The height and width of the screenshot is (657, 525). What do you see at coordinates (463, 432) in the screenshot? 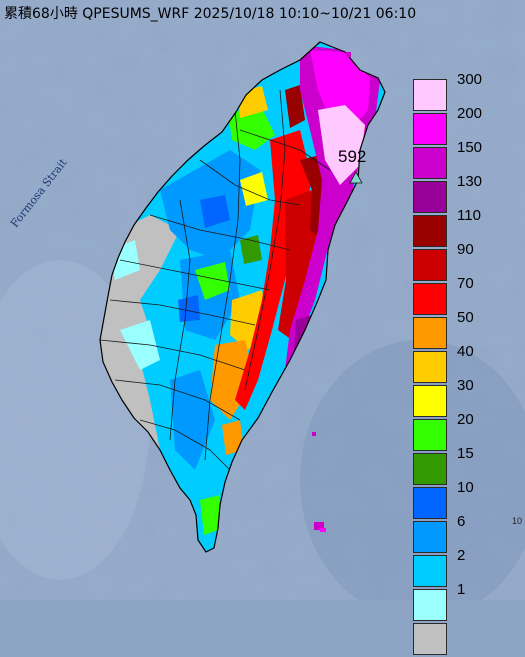
I see `legend-row: 20` at bounding box center [463, 432].